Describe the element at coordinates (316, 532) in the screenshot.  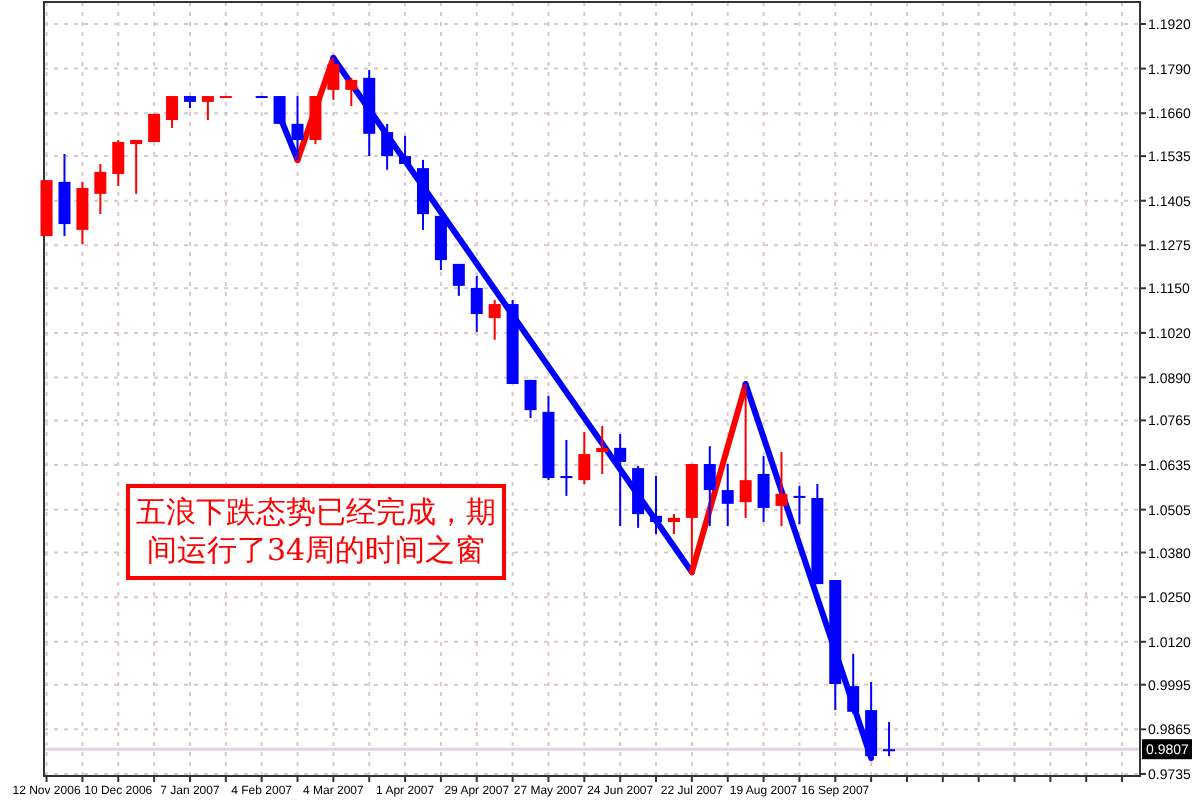
I see `annotation: 五浪下跌态势已经完成，期间运行了34周的时间之窗` at that location.